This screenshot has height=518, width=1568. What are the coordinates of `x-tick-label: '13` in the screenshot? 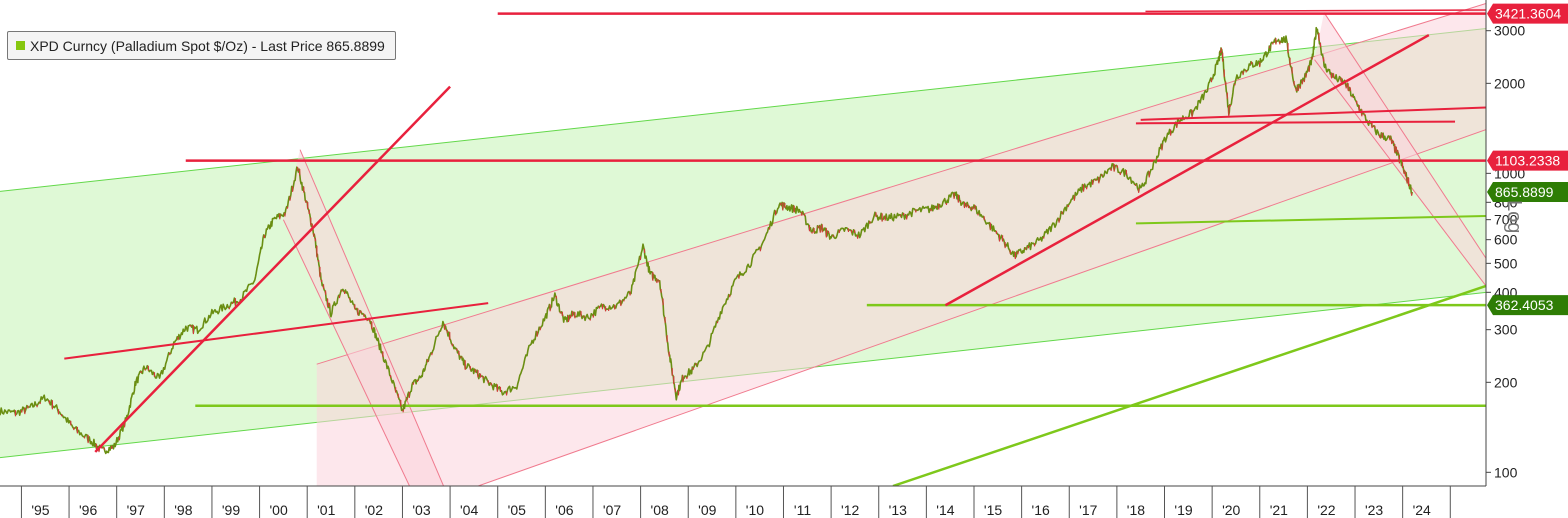 It's located at (898, 510).